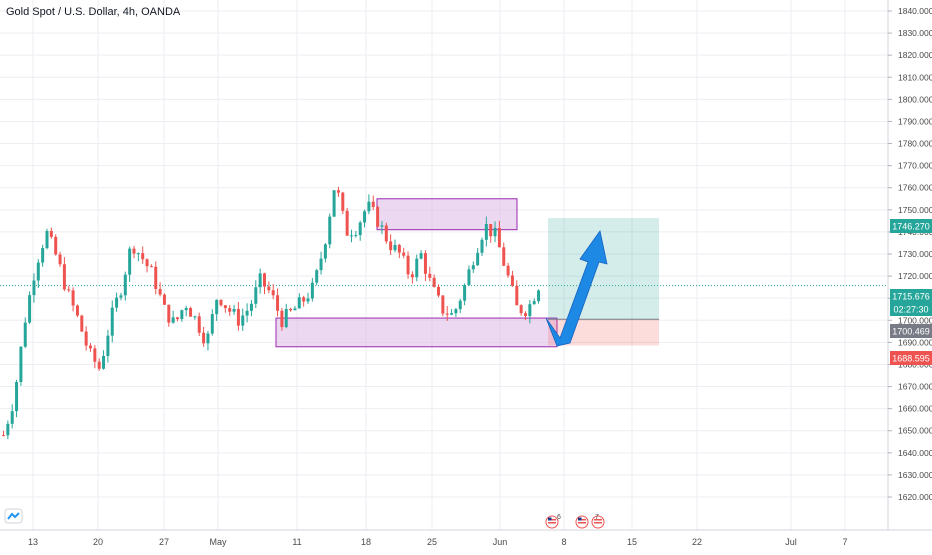 The height and width of the screenshot is (555, 932). I want to click on x-tick-label: 20, so click(98, 542).